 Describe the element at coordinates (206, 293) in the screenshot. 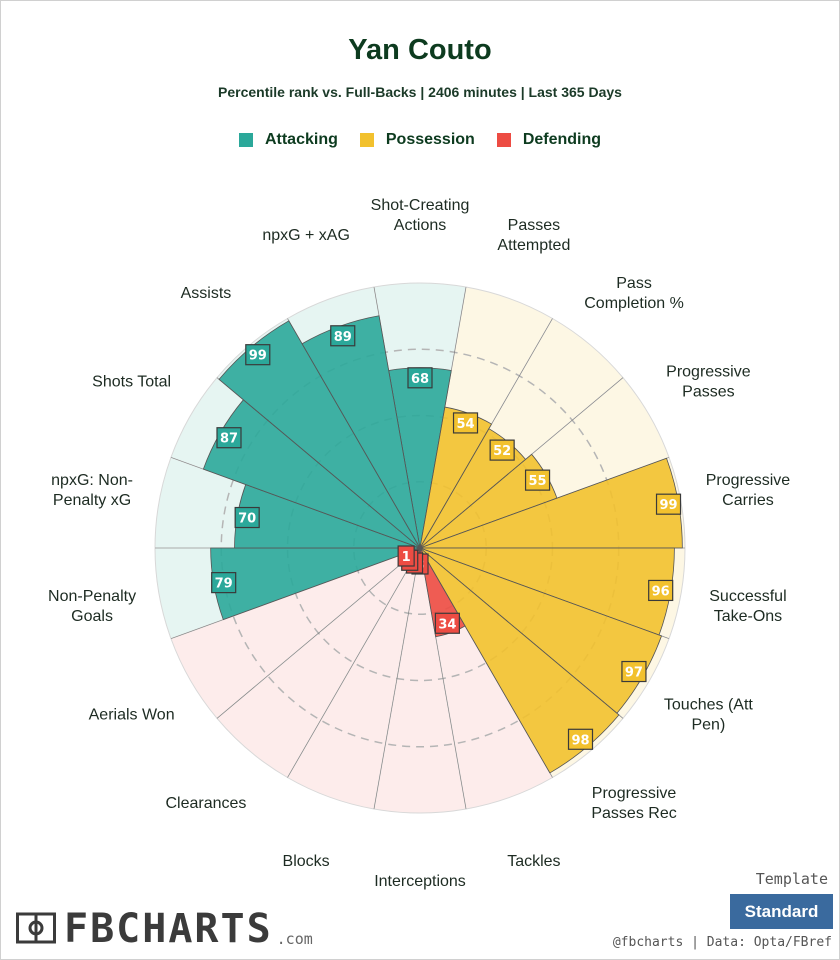

I see `category-label-16: Assists` at that location.